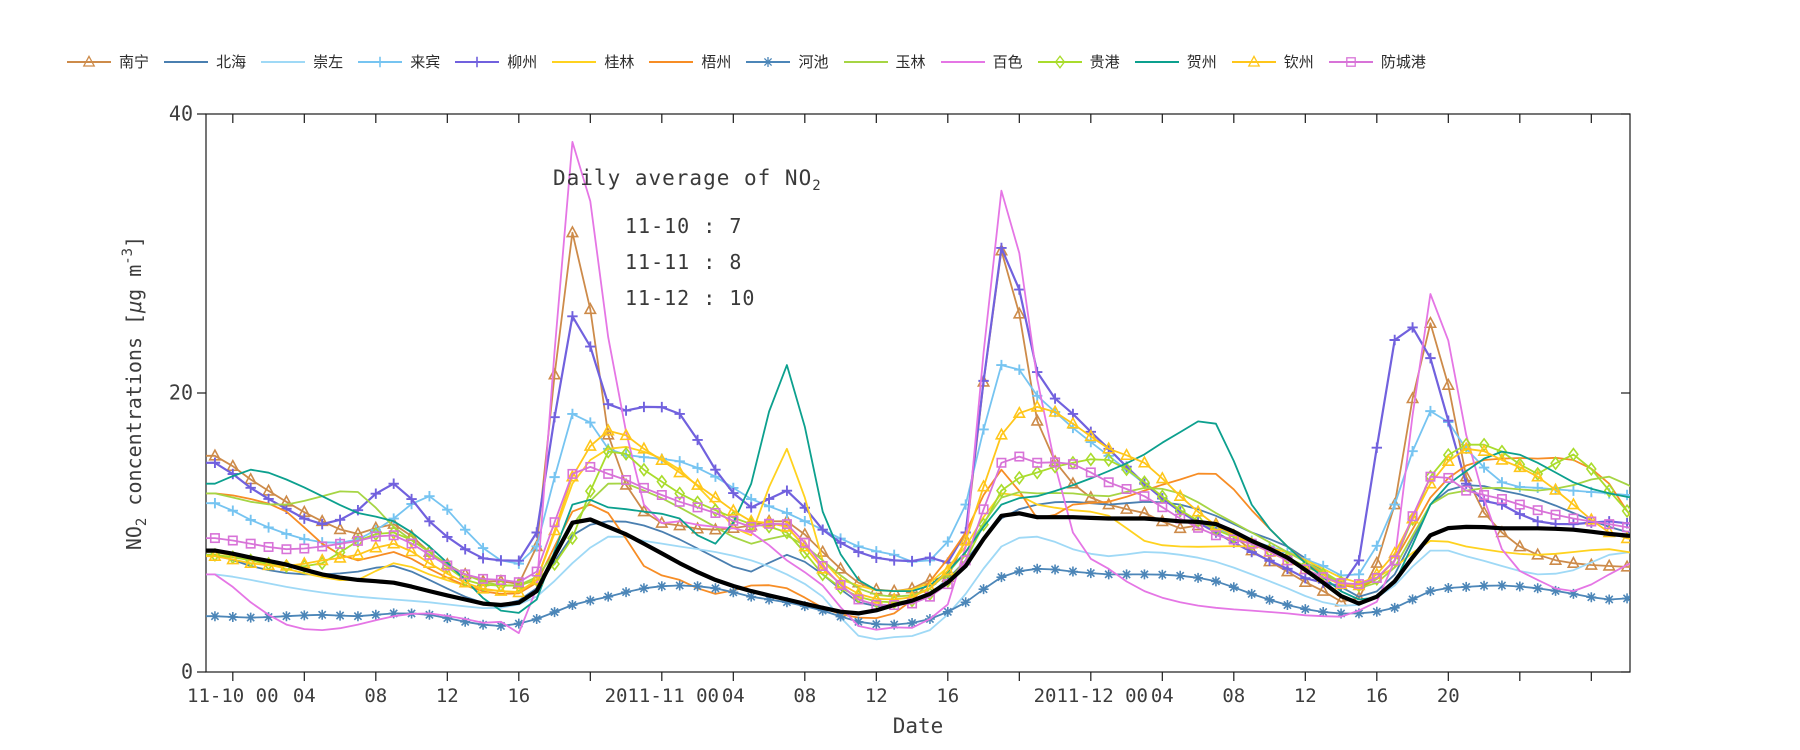  I want to click on legend-label: 北海, so click(231, 61).